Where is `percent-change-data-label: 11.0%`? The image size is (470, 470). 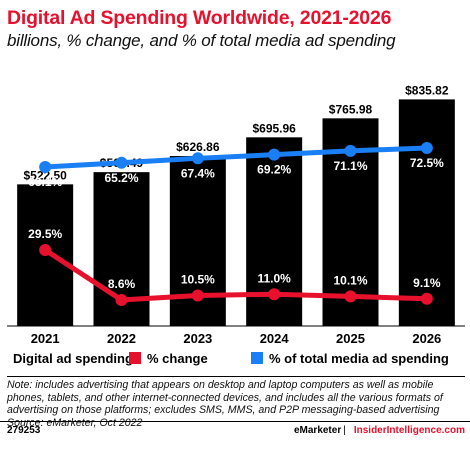
percent-change-data-label: 11.0% is located at coordinates (274, 278).